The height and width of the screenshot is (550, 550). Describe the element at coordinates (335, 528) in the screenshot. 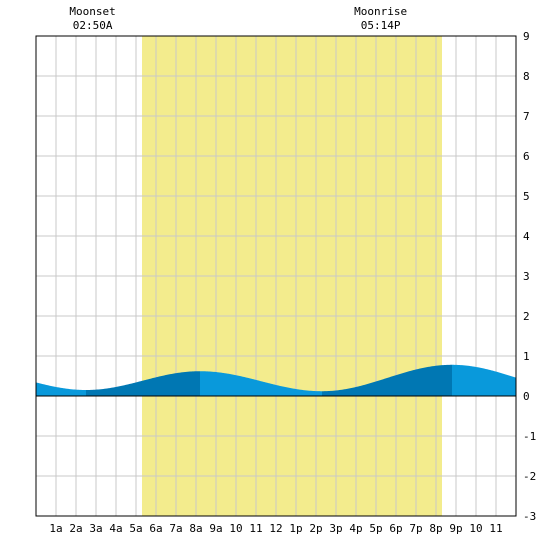

I see `x-tick-label: 3p` at that location.